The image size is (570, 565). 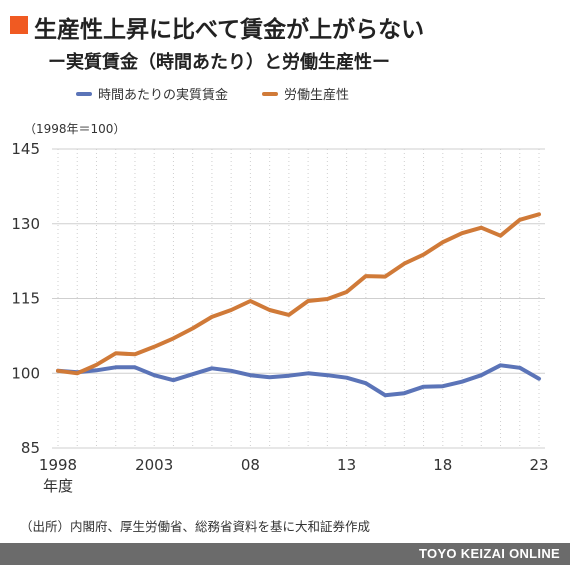 I want to click on legend-item-wage: 時間あたりの実質賃金, so click(x=152, y=93).